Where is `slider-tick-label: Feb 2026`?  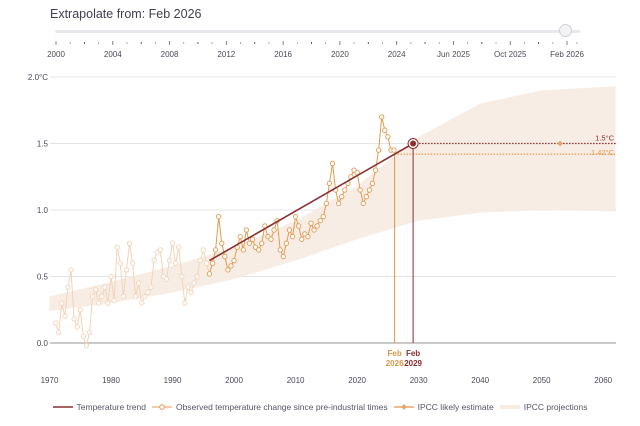 slider-tick-label: Feb 2026 is located at coordinates (567, 54).